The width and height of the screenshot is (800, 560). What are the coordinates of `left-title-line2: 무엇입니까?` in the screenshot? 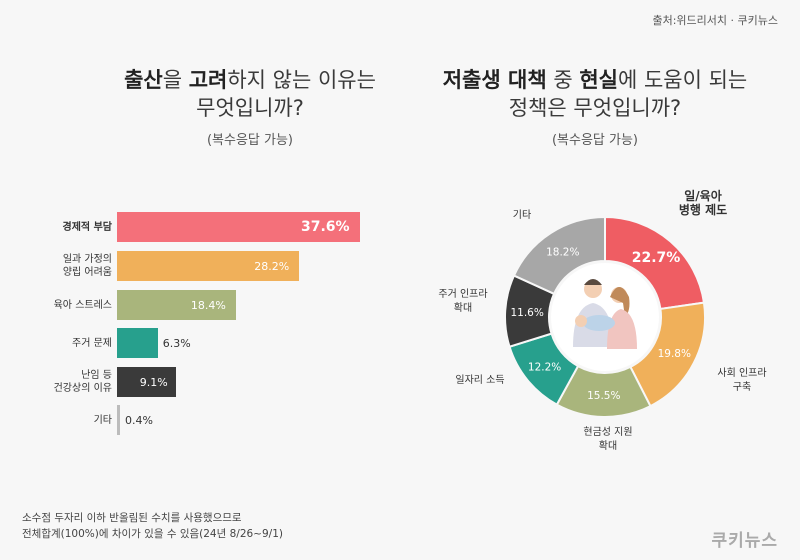 It's located at (250, 108).